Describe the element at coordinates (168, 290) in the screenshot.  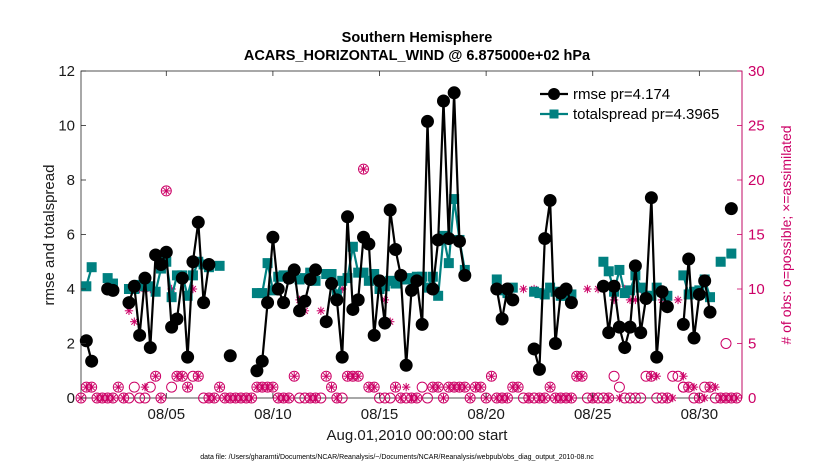
I see `series-line` at that location.